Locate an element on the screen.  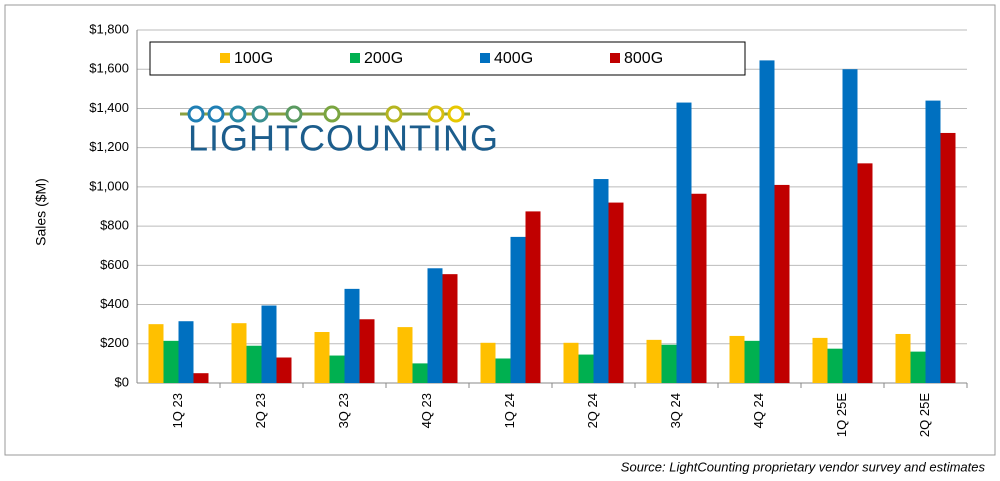
logo-text: LIGHTCOUNTING is located at coordinates (343, 138).